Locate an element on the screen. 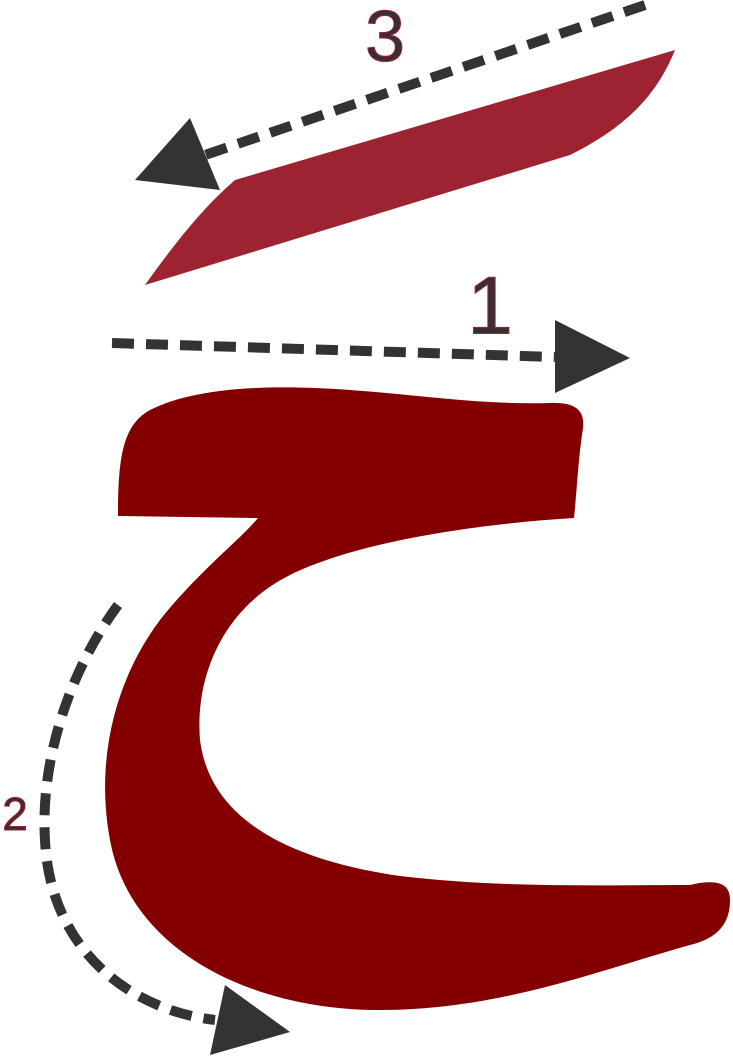 This screenshot has height=1058, width=733. stroke-3-arrowhead is located at coordinates (177, 154).